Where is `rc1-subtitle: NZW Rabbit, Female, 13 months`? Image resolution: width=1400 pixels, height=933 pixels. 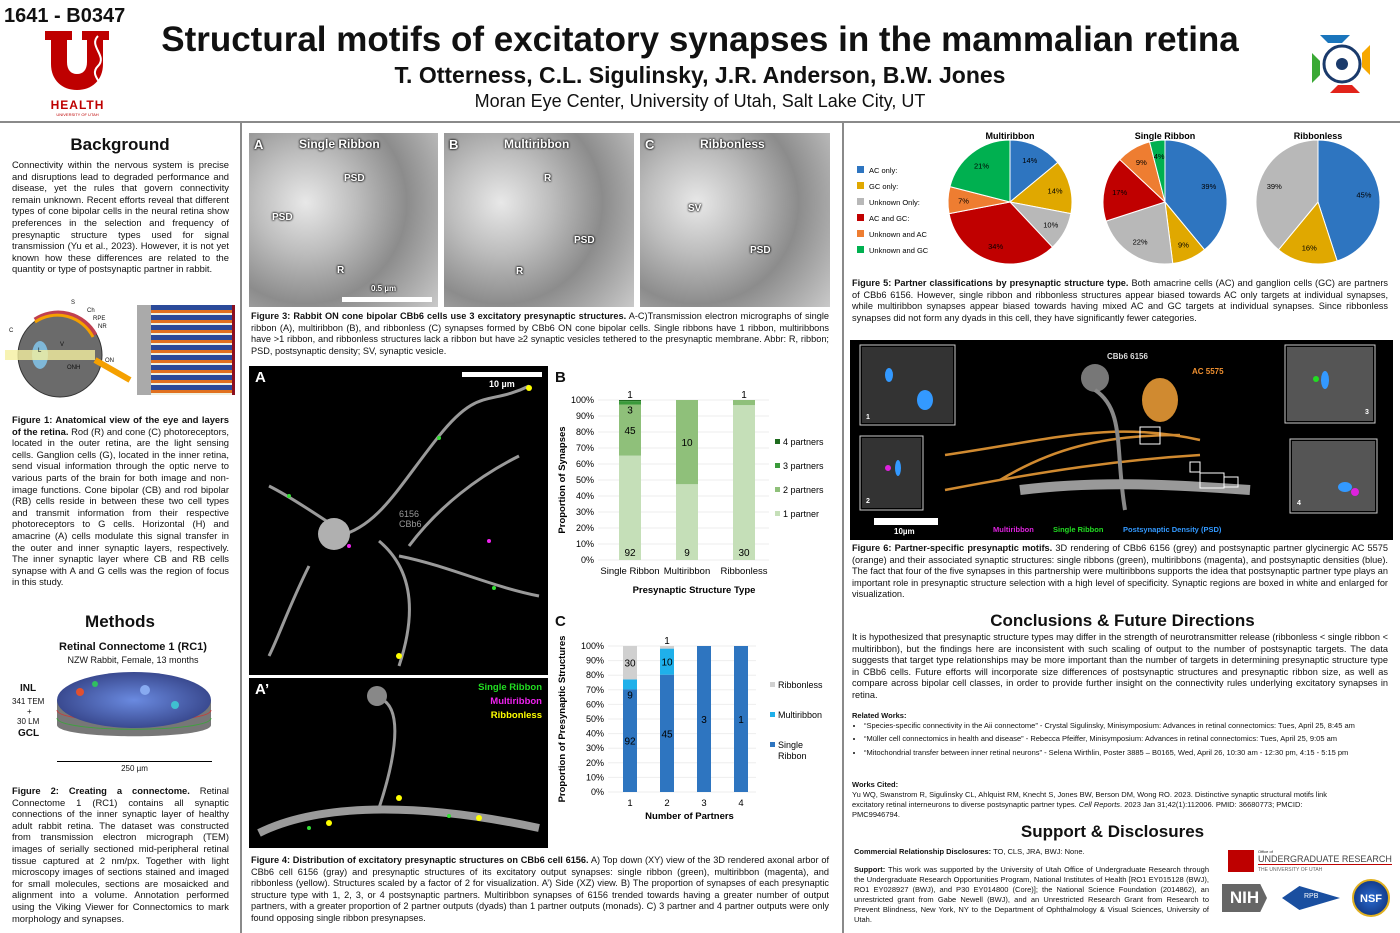
rc1-subtitle: NZW Rabbit, Female, 13 months is located at coordinates (133, 660).